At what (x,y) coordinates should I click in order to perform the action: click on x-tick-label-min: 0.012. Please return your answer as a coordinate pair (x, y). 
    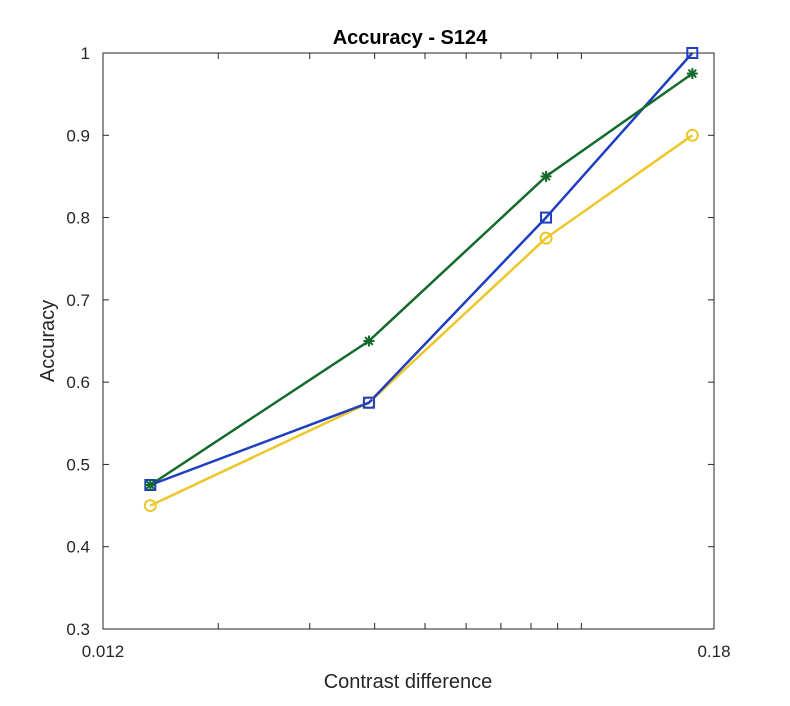
    Looking at the image, I should click on (103, 651).